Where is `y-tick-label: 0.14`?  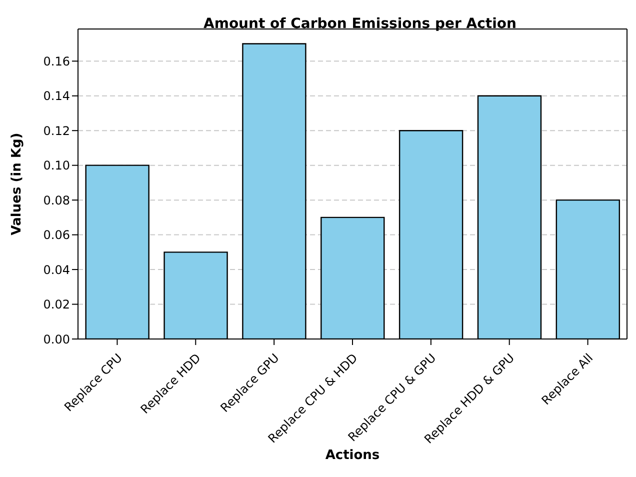
y-tick-label: 0.14 is located at coordinates (56, 96).